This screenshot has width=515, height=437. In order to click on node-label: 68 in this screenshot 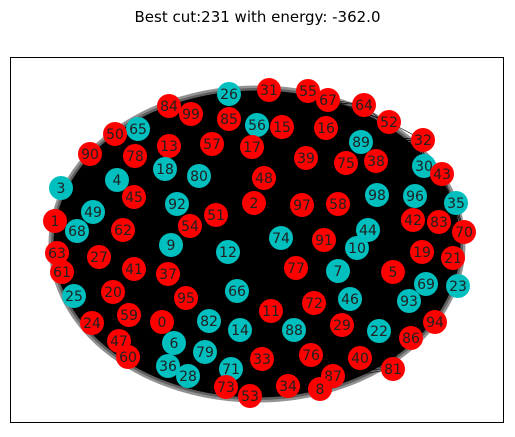, I will do `click(77, 232)`.